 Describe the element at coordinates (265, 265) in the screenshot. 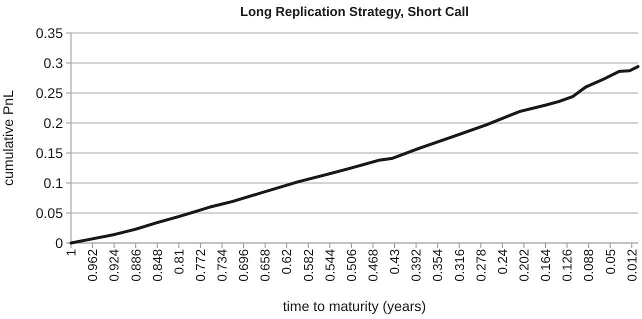

I see `x-tick-label: 0.658` at that location.